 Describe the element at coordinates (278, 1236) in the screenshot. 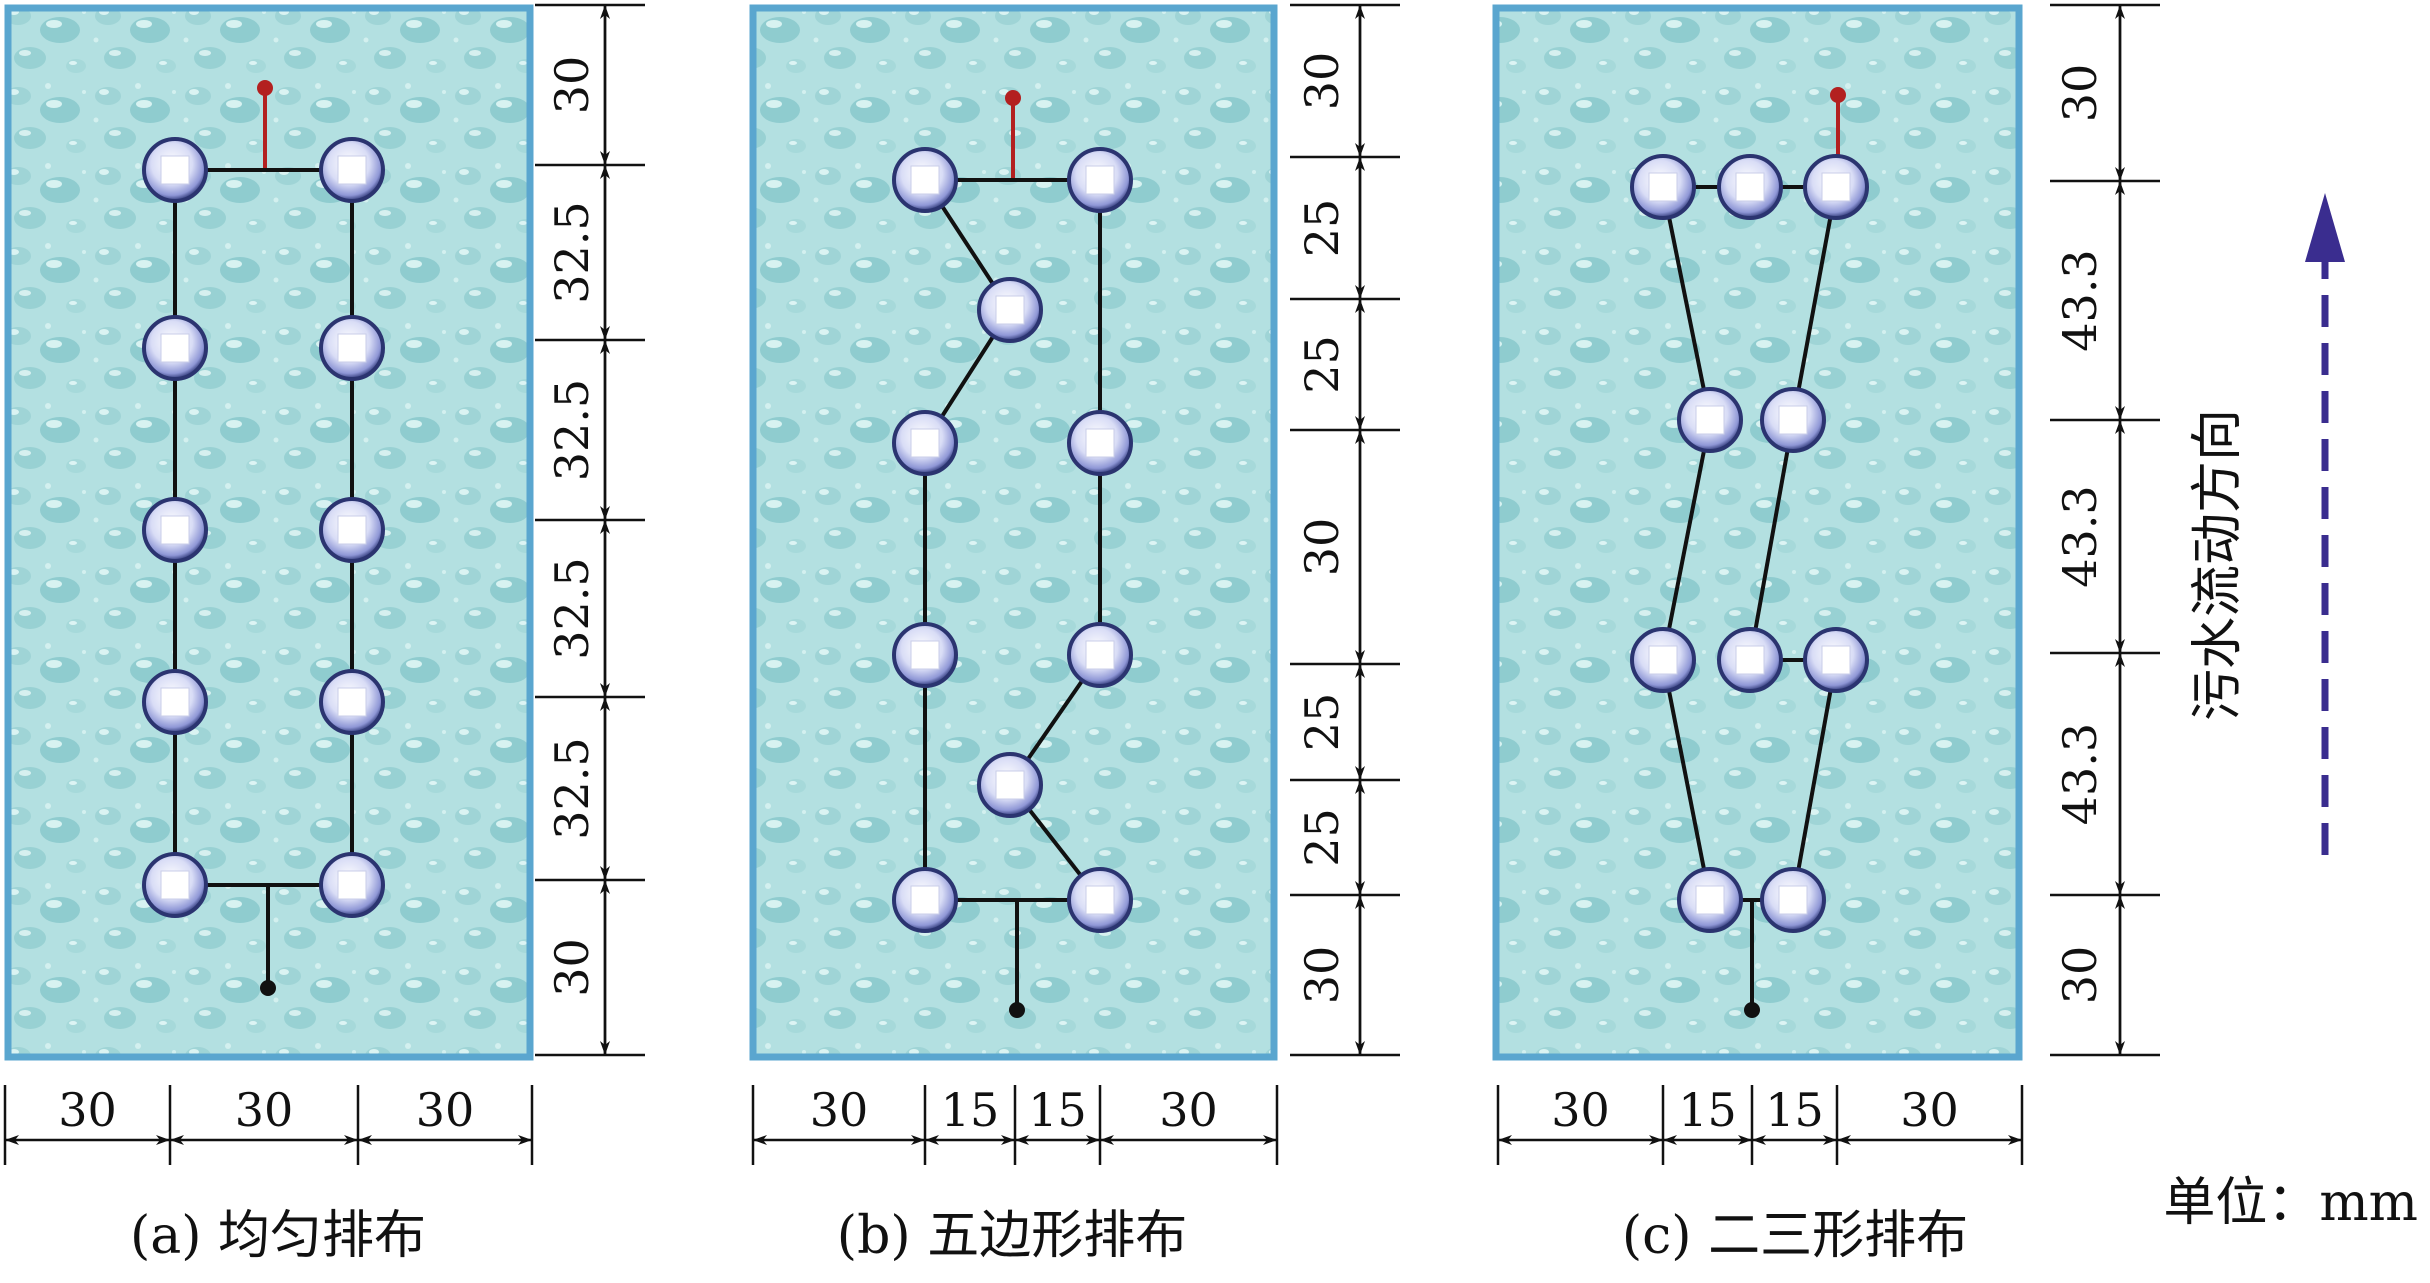

I see `panel-caption: (a) 均匀排布` at that location.